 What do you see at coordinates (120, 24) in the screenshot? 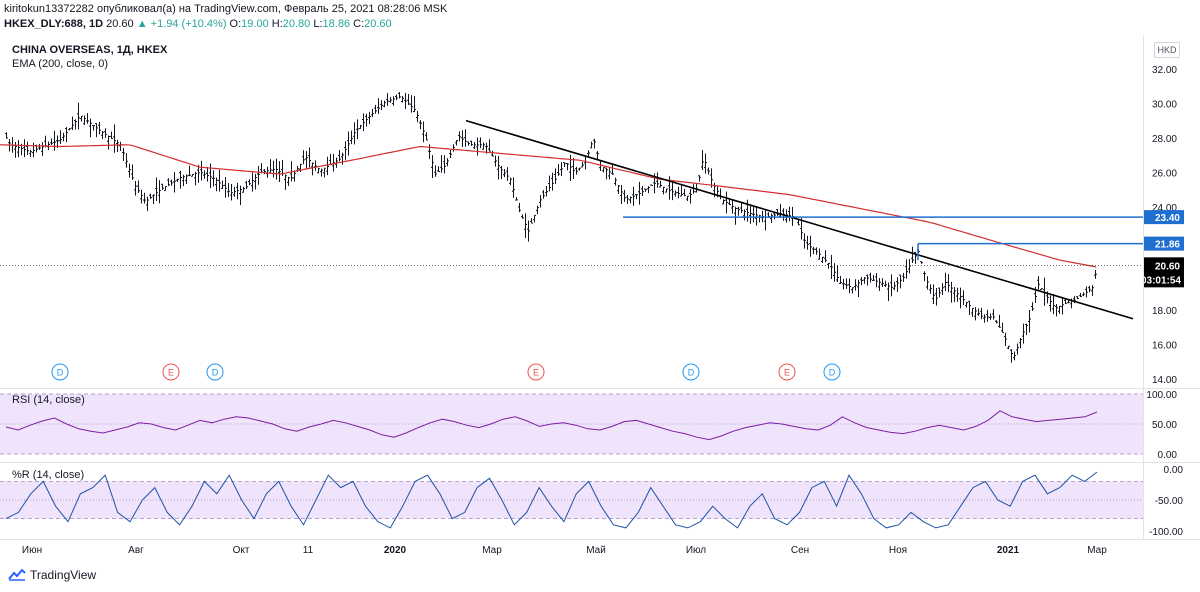
I see `last-price: 20.60` at bounding box center [120, 24].